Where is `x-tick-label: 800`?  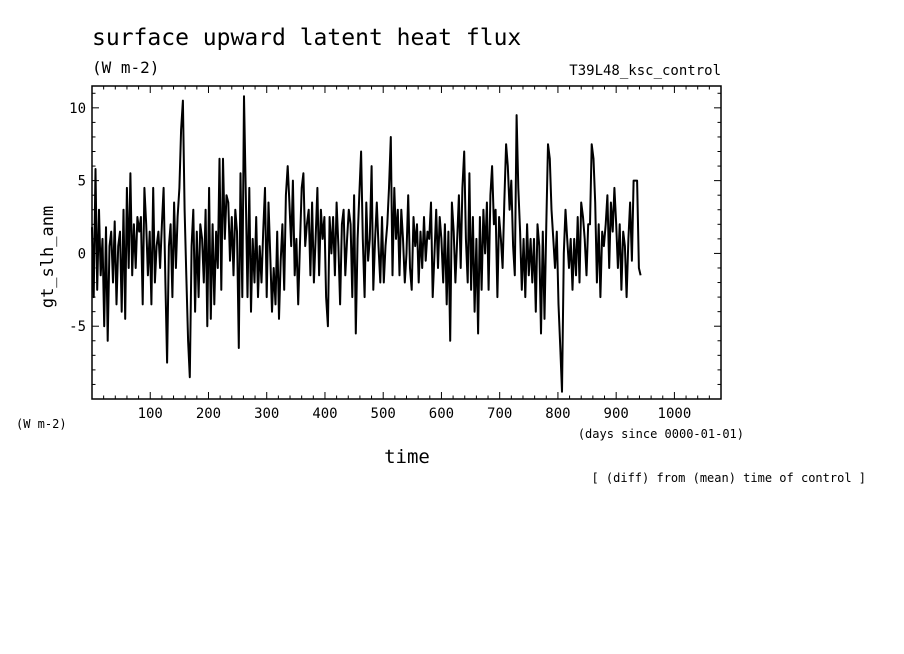 x-tick-label: 800 is located at coordinates (557, 414).